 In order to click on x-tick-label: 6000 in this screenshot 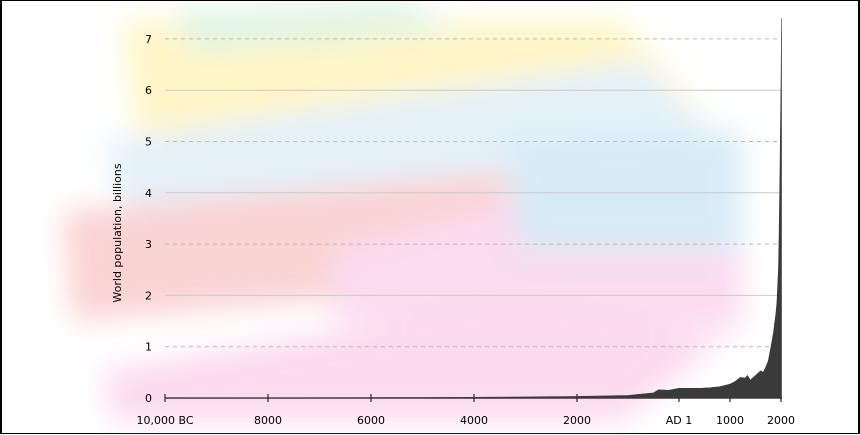, I will do `click(371, 420)`.